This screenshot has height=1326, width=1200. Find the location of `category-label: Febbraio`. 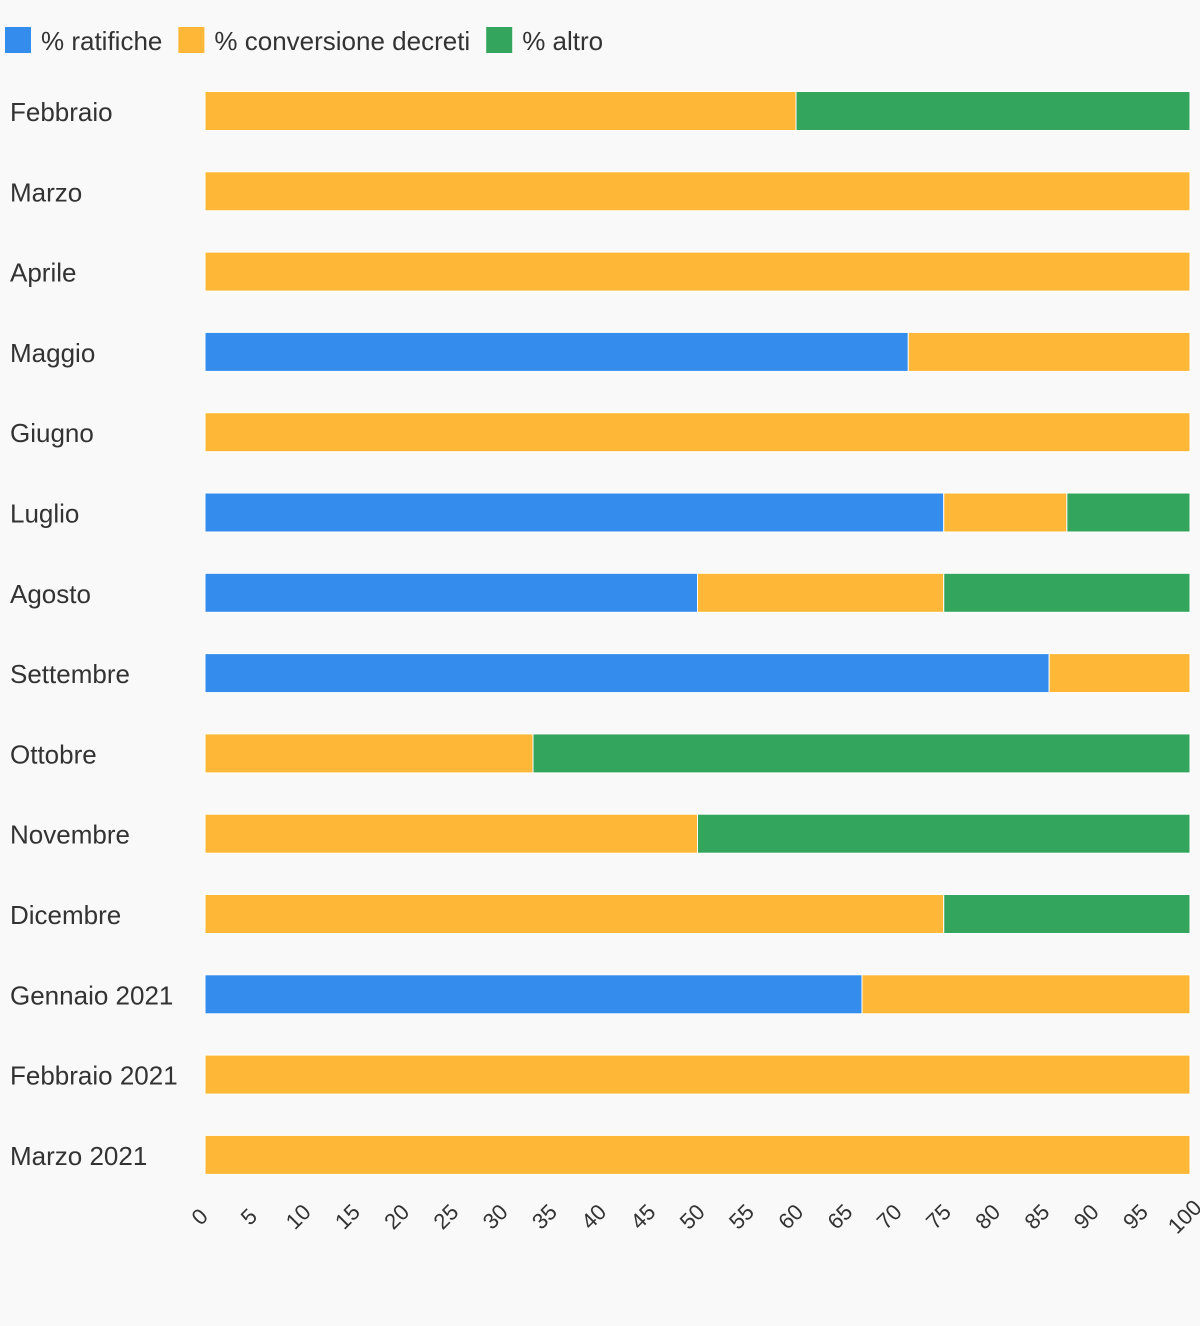

category-label: Febbraio is located at coordinates (61, 112).